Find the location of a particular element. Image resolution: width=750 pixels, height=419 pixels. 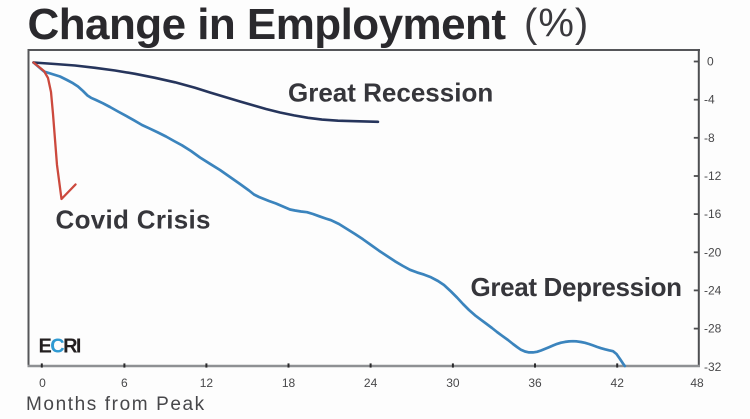

svg-text: -12 is located at coordinates (713, 176).